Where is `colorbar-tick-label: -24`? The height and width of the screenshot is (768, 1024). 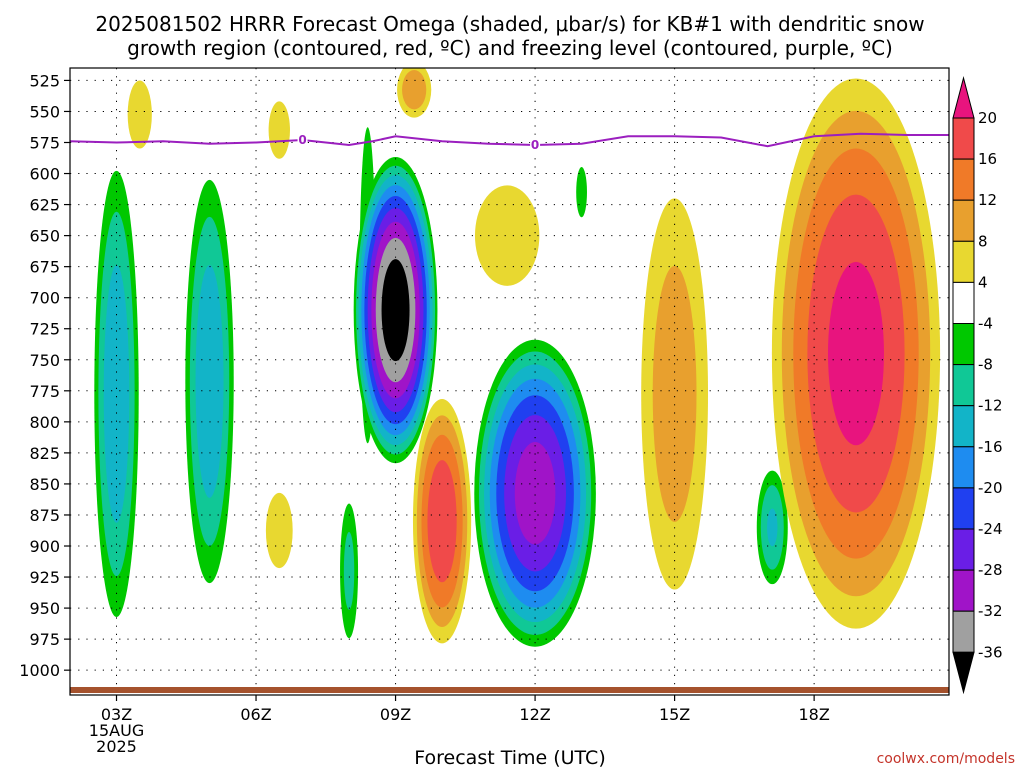
colorbar-tick-label: -24 is located at coordinates (990, 529).